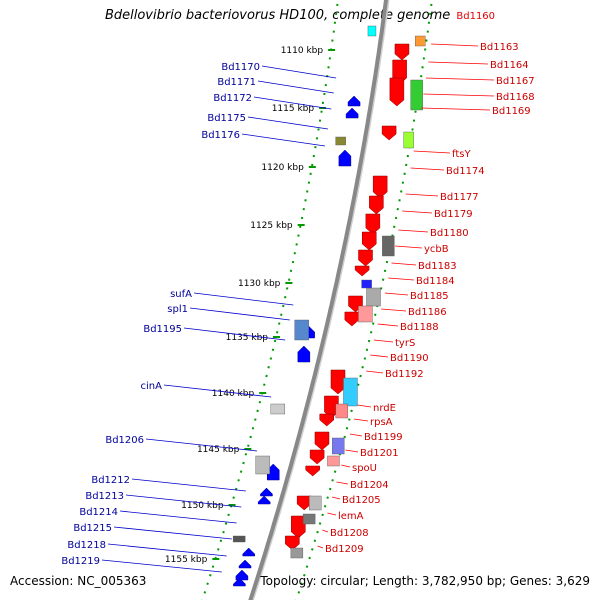 The image size is (600, 600). What do you see at coordinates (226, 118) in the screenshot?
I see `gene-label-left: Bd1175` at bounding box center [226, 118].